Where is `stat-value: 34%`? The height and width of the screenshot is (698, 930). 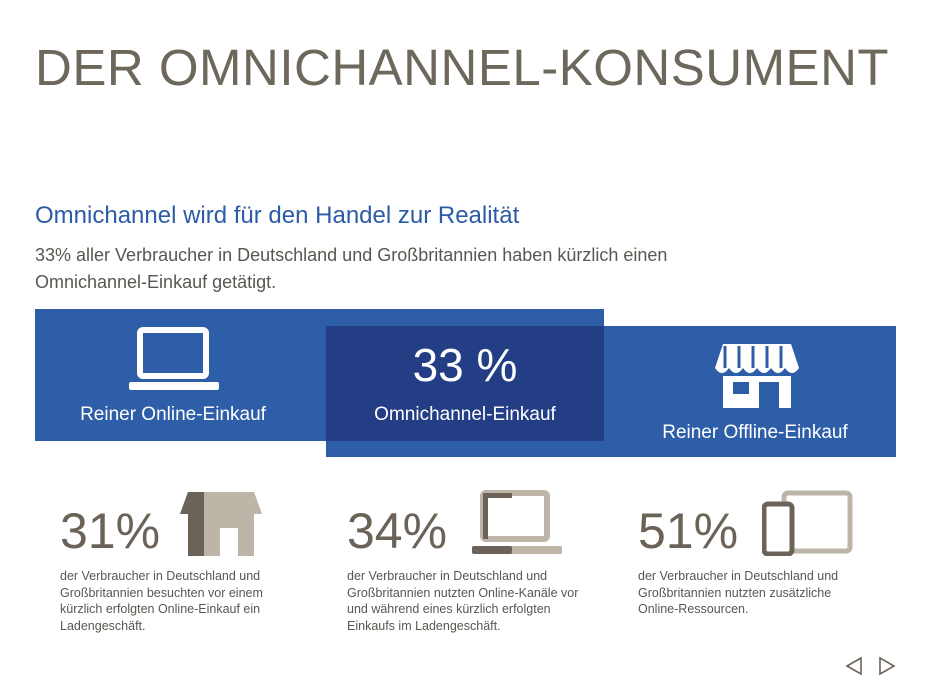 stat-value: 34% is located at coordinates (397, 531).